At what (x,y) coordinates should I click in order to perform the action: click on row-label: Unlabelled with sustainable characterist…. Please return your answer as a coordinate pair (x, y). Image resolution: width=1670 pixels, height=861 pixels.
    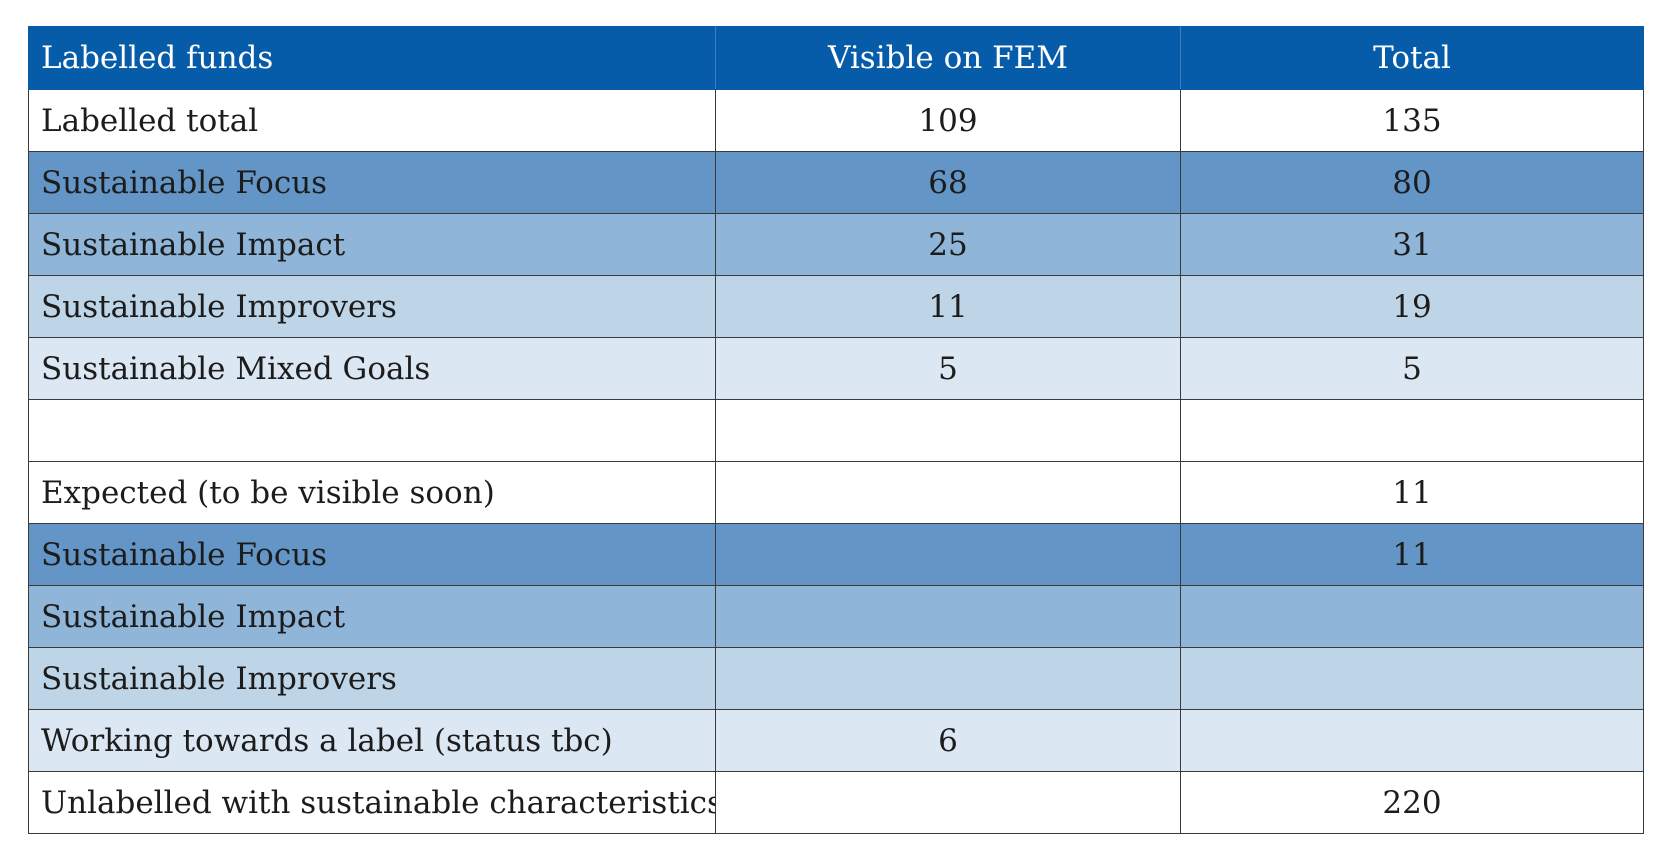
    Looking at the image, I should click on (372, 802).